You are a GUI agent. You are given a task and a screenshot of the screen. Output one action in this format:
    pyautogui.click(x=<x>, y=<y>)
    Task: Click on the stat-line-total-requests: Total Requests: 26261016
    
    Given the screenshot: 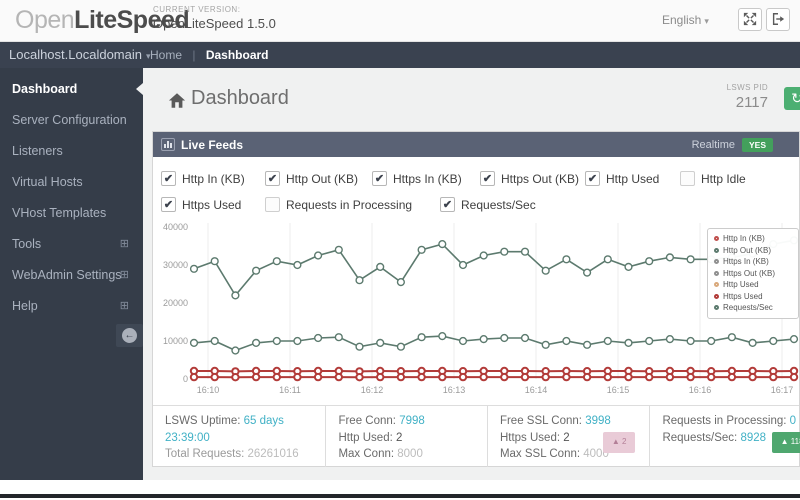 What is the action you would take?
    pyautogui.click(x=245, y=454)
    